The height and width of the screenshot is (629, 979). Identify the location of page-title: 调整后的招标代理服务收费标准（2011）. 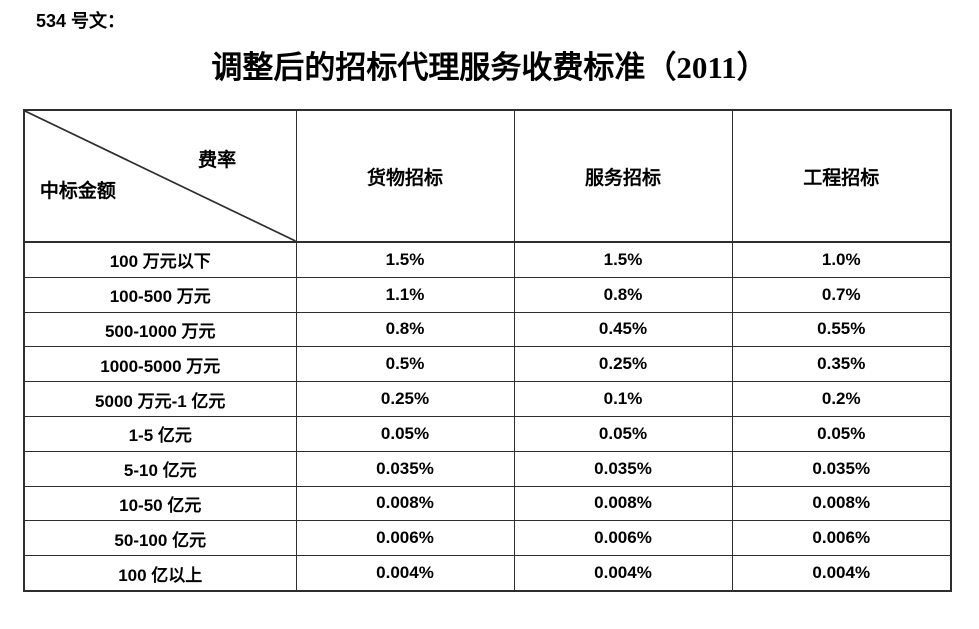
(489, 67).